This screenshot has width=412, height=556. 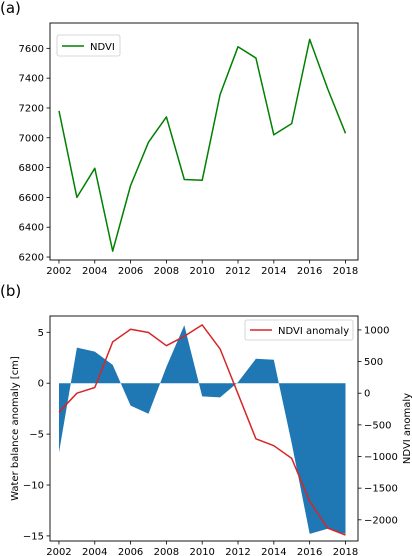 What do you see at coordinates (381, 520) in the screenshot?
I see `right-y-tick-label: −2000` at bounding box center [381, 520].